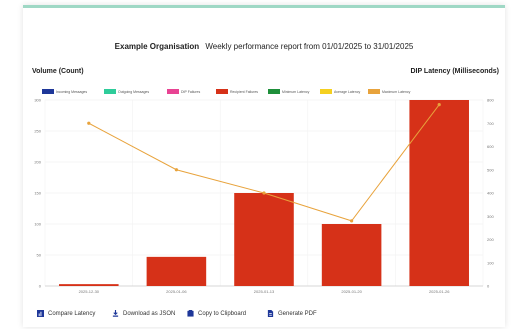 This screenshot has height=329, width=513. I want to click on legend-label: Outgoing Messages, so click(134, 91).